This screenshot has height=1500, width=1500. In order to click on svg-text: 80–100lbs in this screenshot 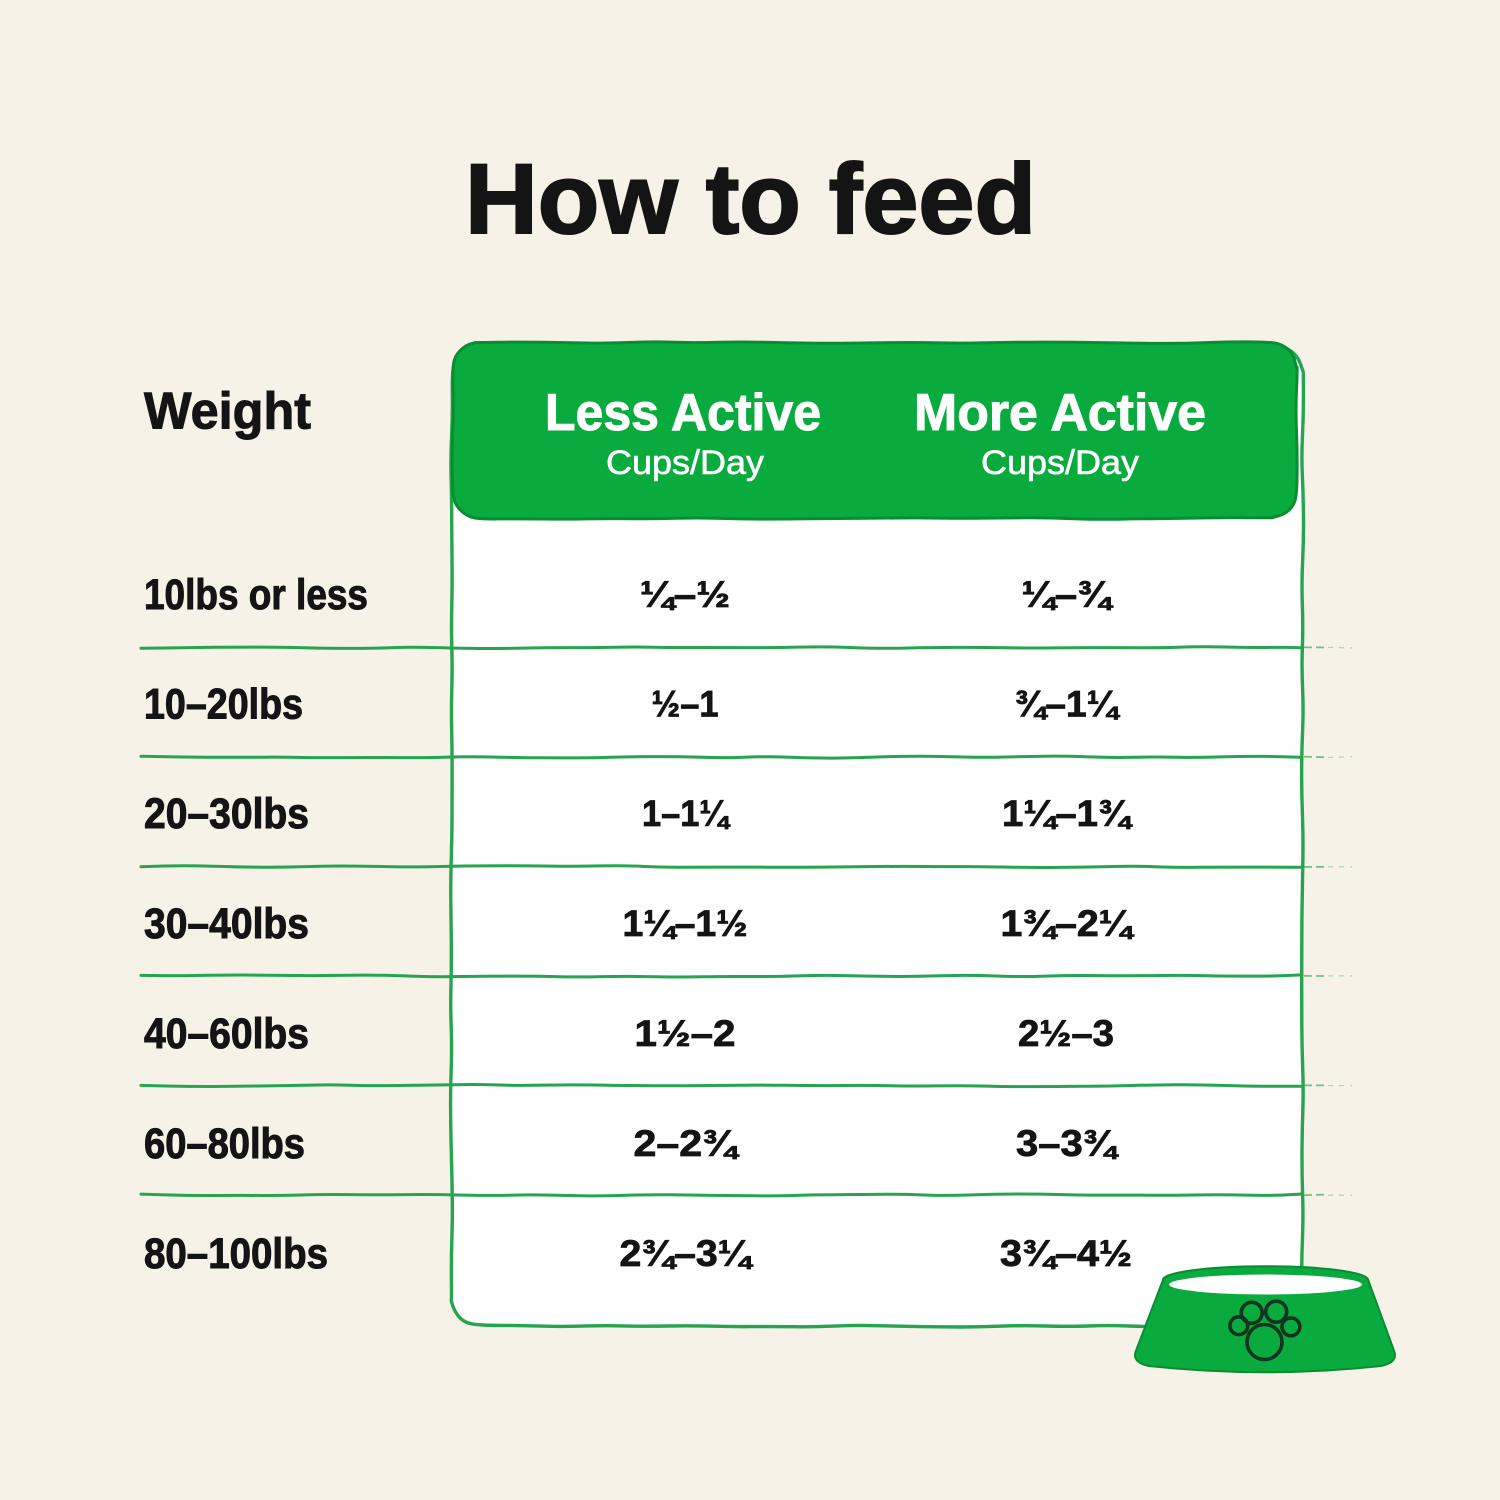, I will do `click(236, 1254)`.